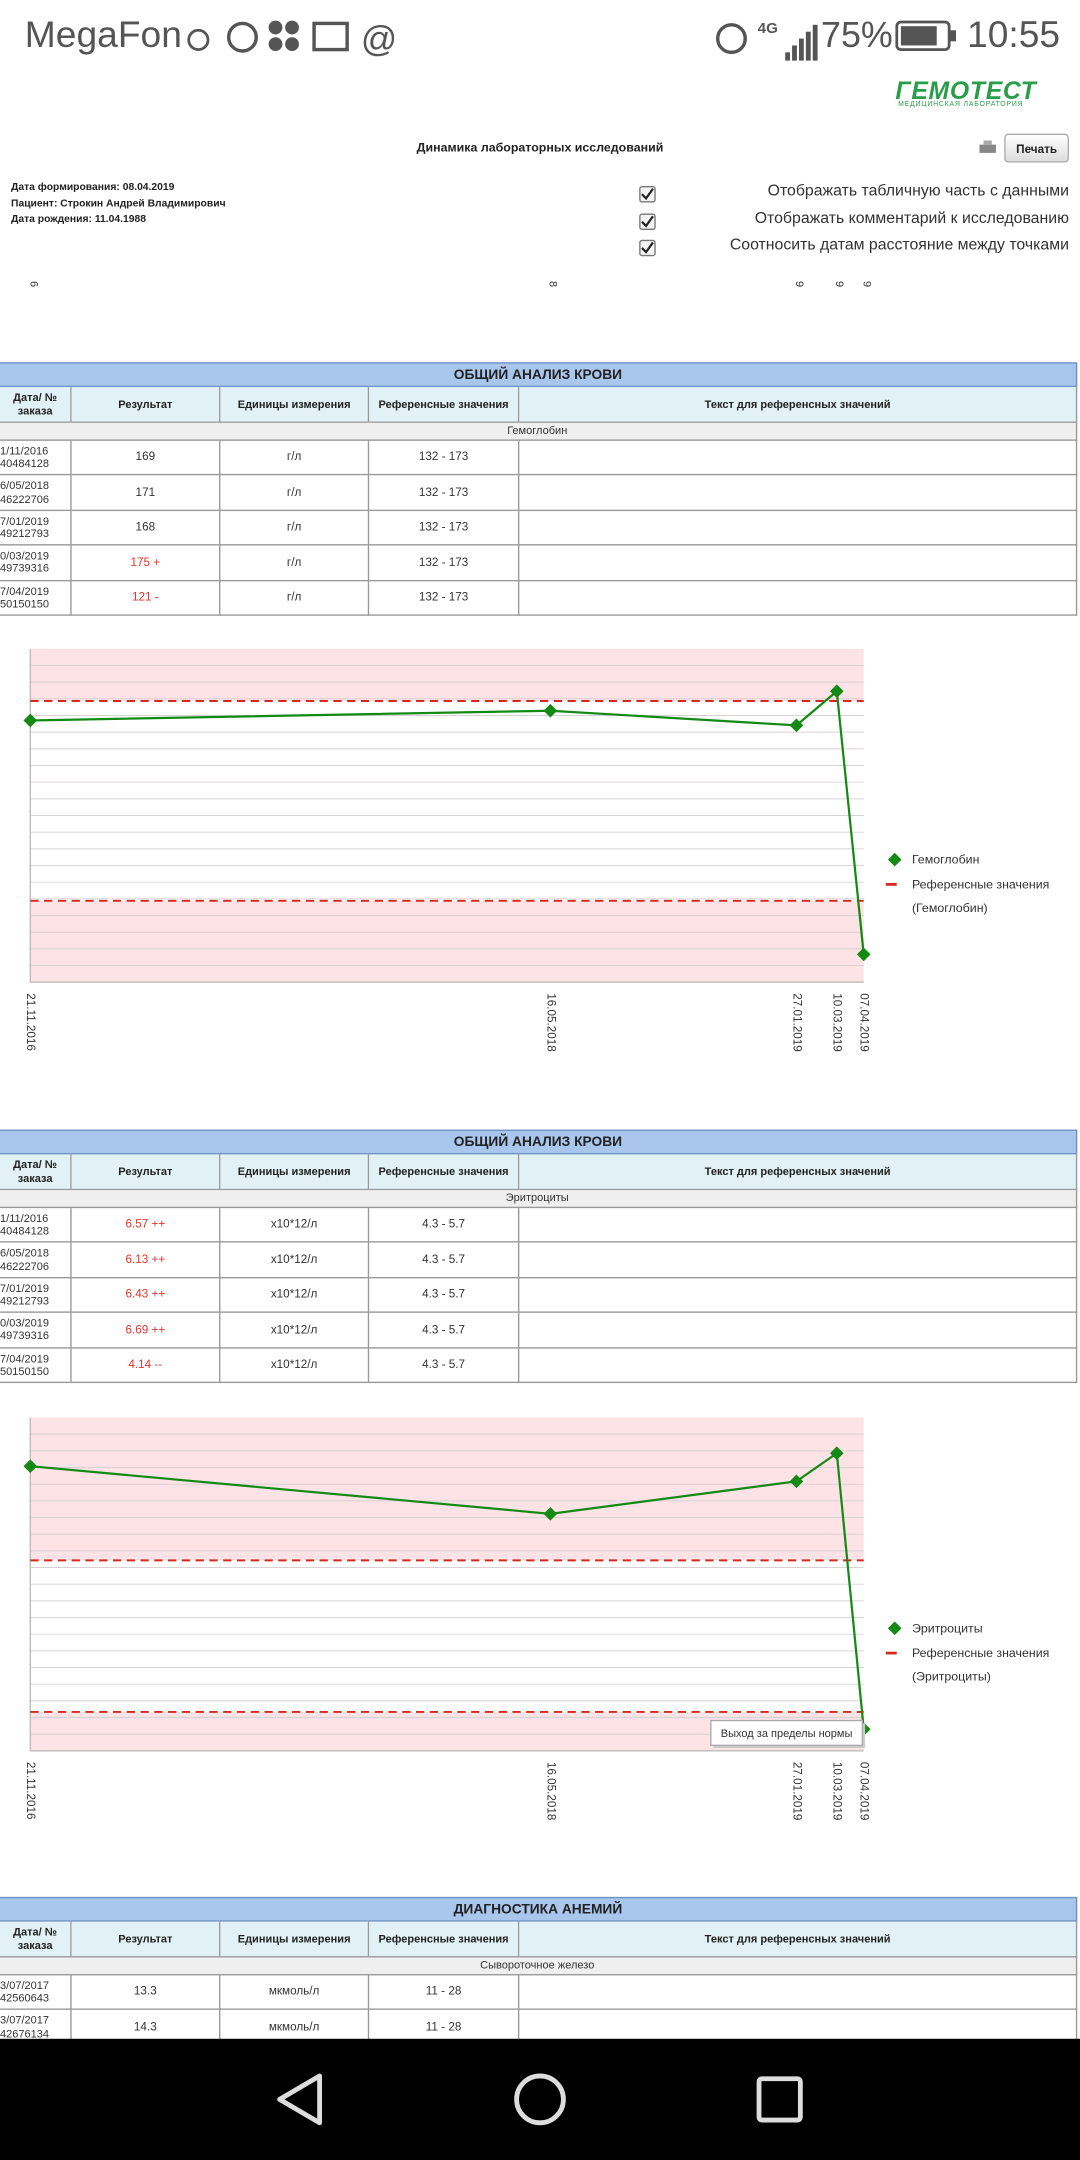 This screenshot has width=1080, height=2160. I want to click on top-label: 8, so click(553, 284).